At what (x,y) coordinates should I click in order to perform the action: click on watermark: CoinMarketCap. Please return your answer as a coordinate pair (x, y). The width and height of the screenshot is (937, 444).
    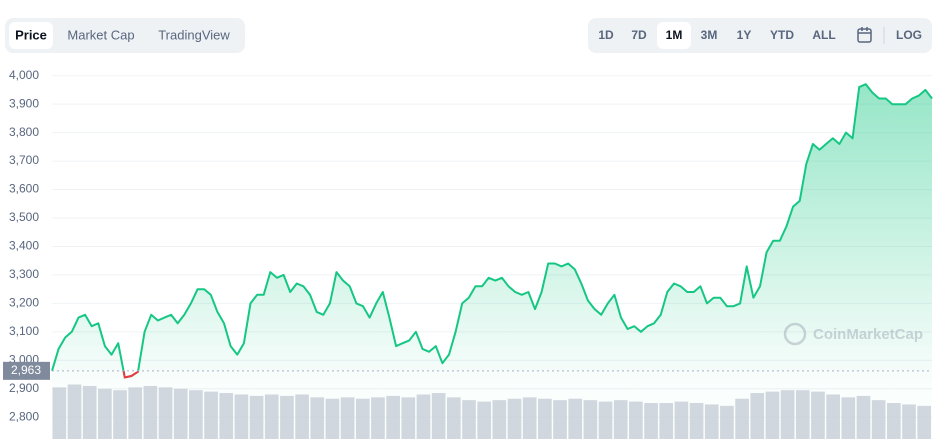
    Looking at the image, I should click on (853, 334).